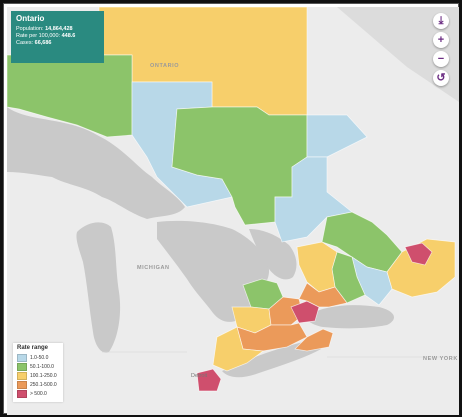 The image size is (462, 417). I want to click on population-row: Population: 14,864,428, so click(57, 29).